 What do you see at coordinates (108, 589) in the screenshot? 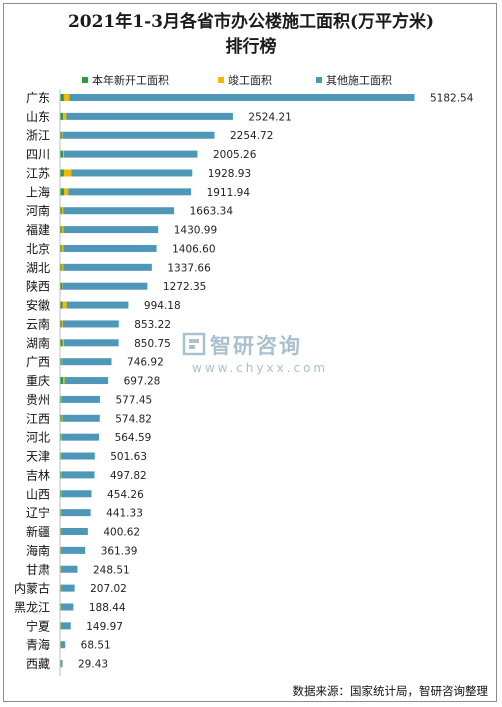
I see `total-value-label: 207.02` at bounding box center [108, 589].